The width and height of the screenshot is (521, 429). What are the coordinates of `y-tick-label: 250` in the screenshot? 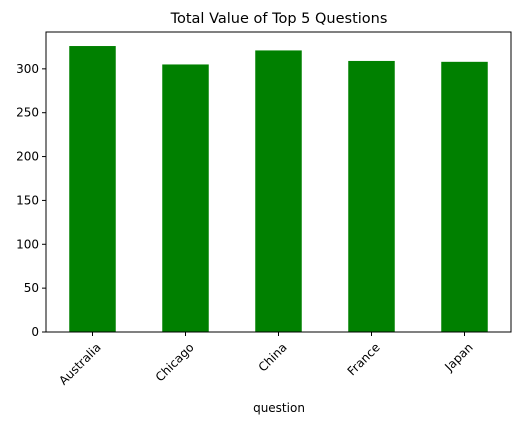 It's located at (27, 113).